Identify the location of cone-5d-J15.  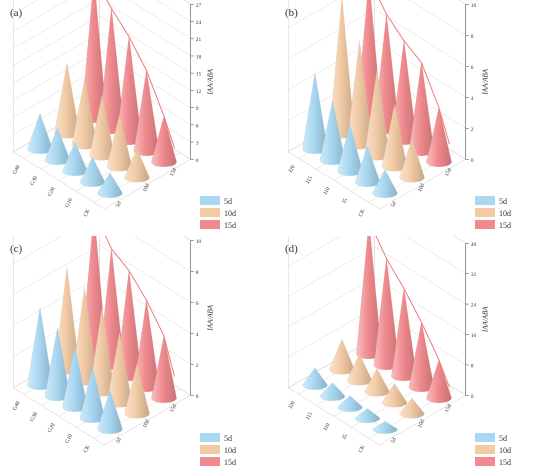
(332, 391).